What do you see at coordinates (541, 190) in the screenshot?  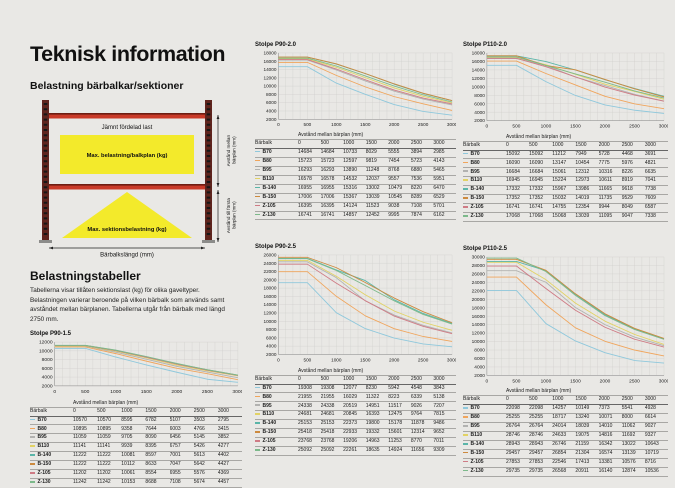 I see `value-cell: 17332` at bounding box center [541, 190].